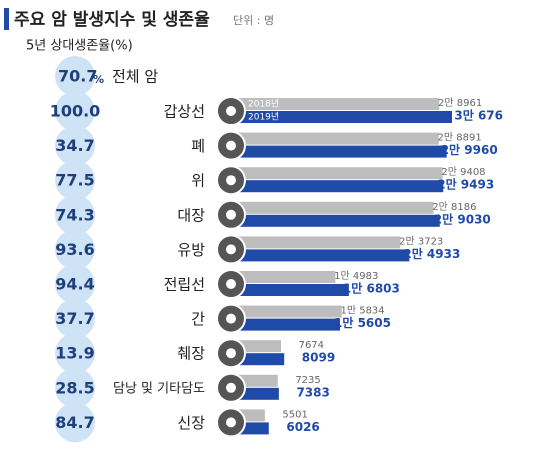 This screenshot has height=454, width=533. Describe the element at coordinates (135, 77) in the screenshot. I see `overall-label: 전체 암` at that location.